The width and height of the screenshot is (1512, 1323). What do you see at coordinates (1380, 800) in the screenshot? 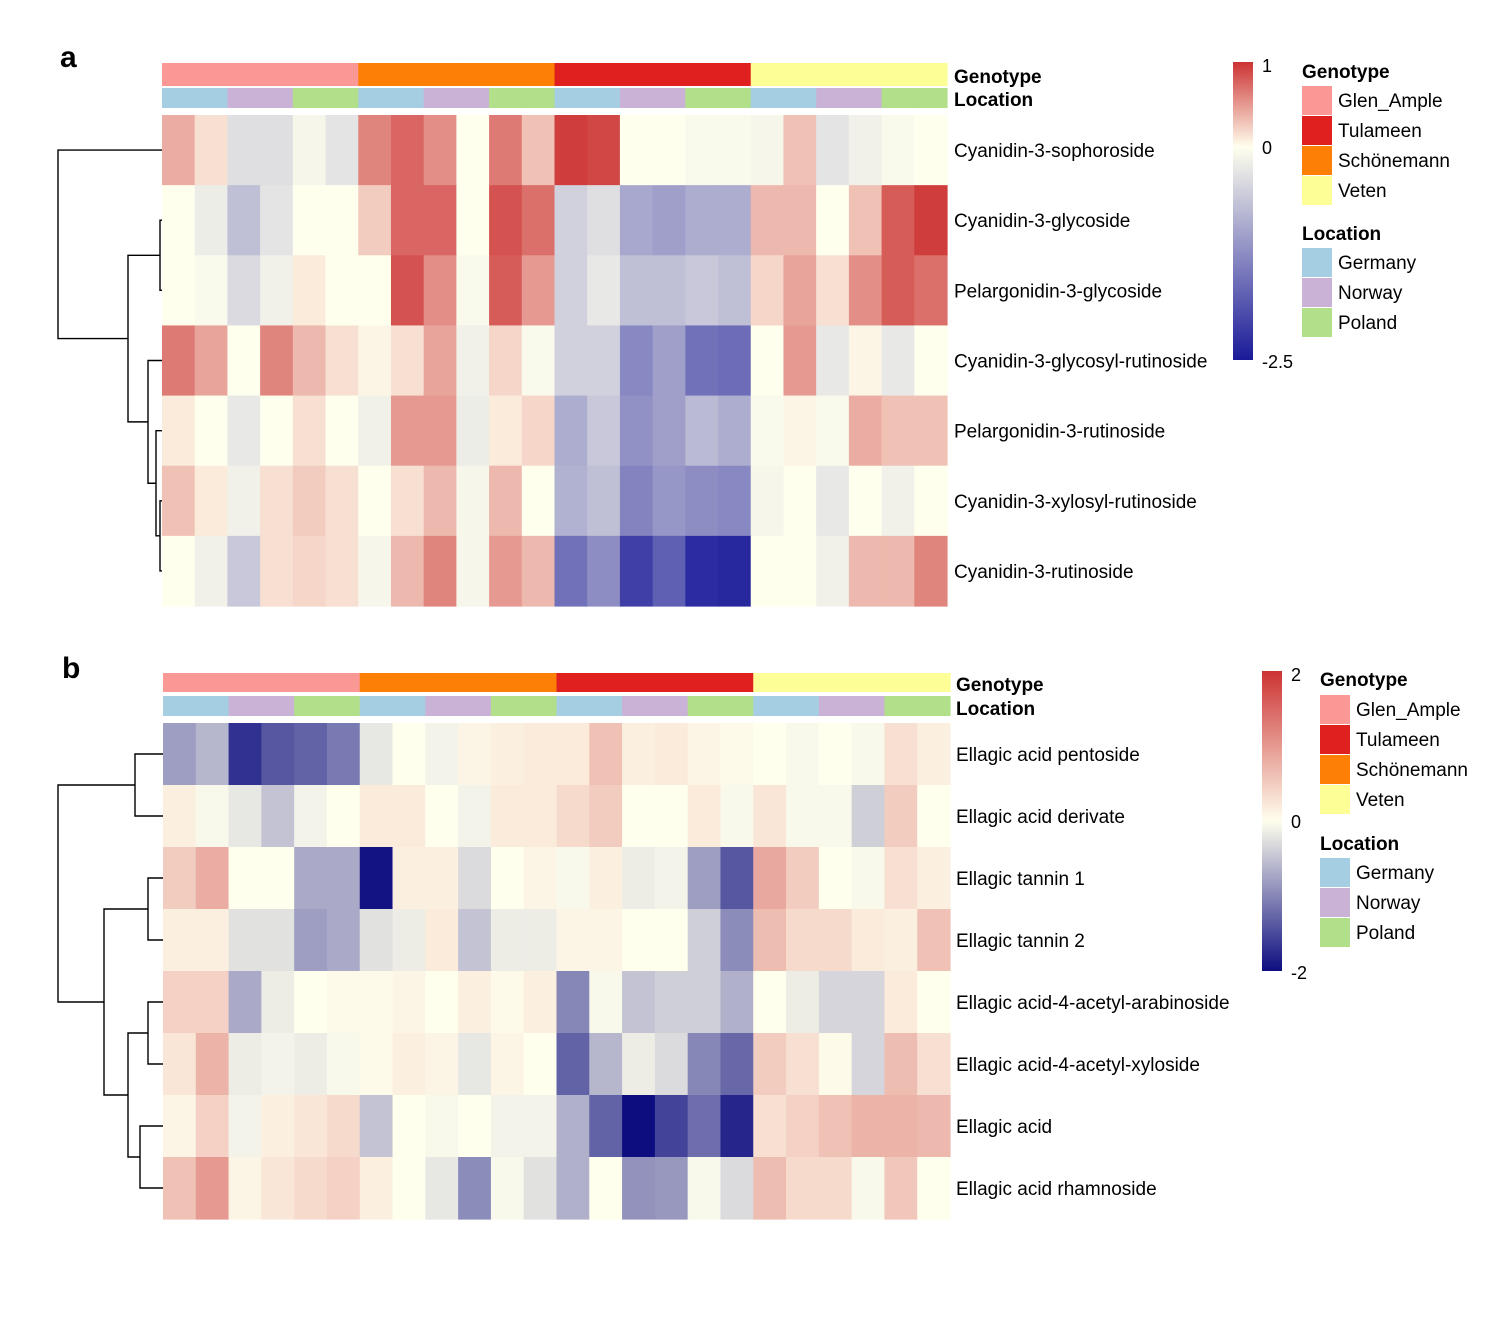
I see `legend-entry-label: Veten` at bounding box center [1380, 800].